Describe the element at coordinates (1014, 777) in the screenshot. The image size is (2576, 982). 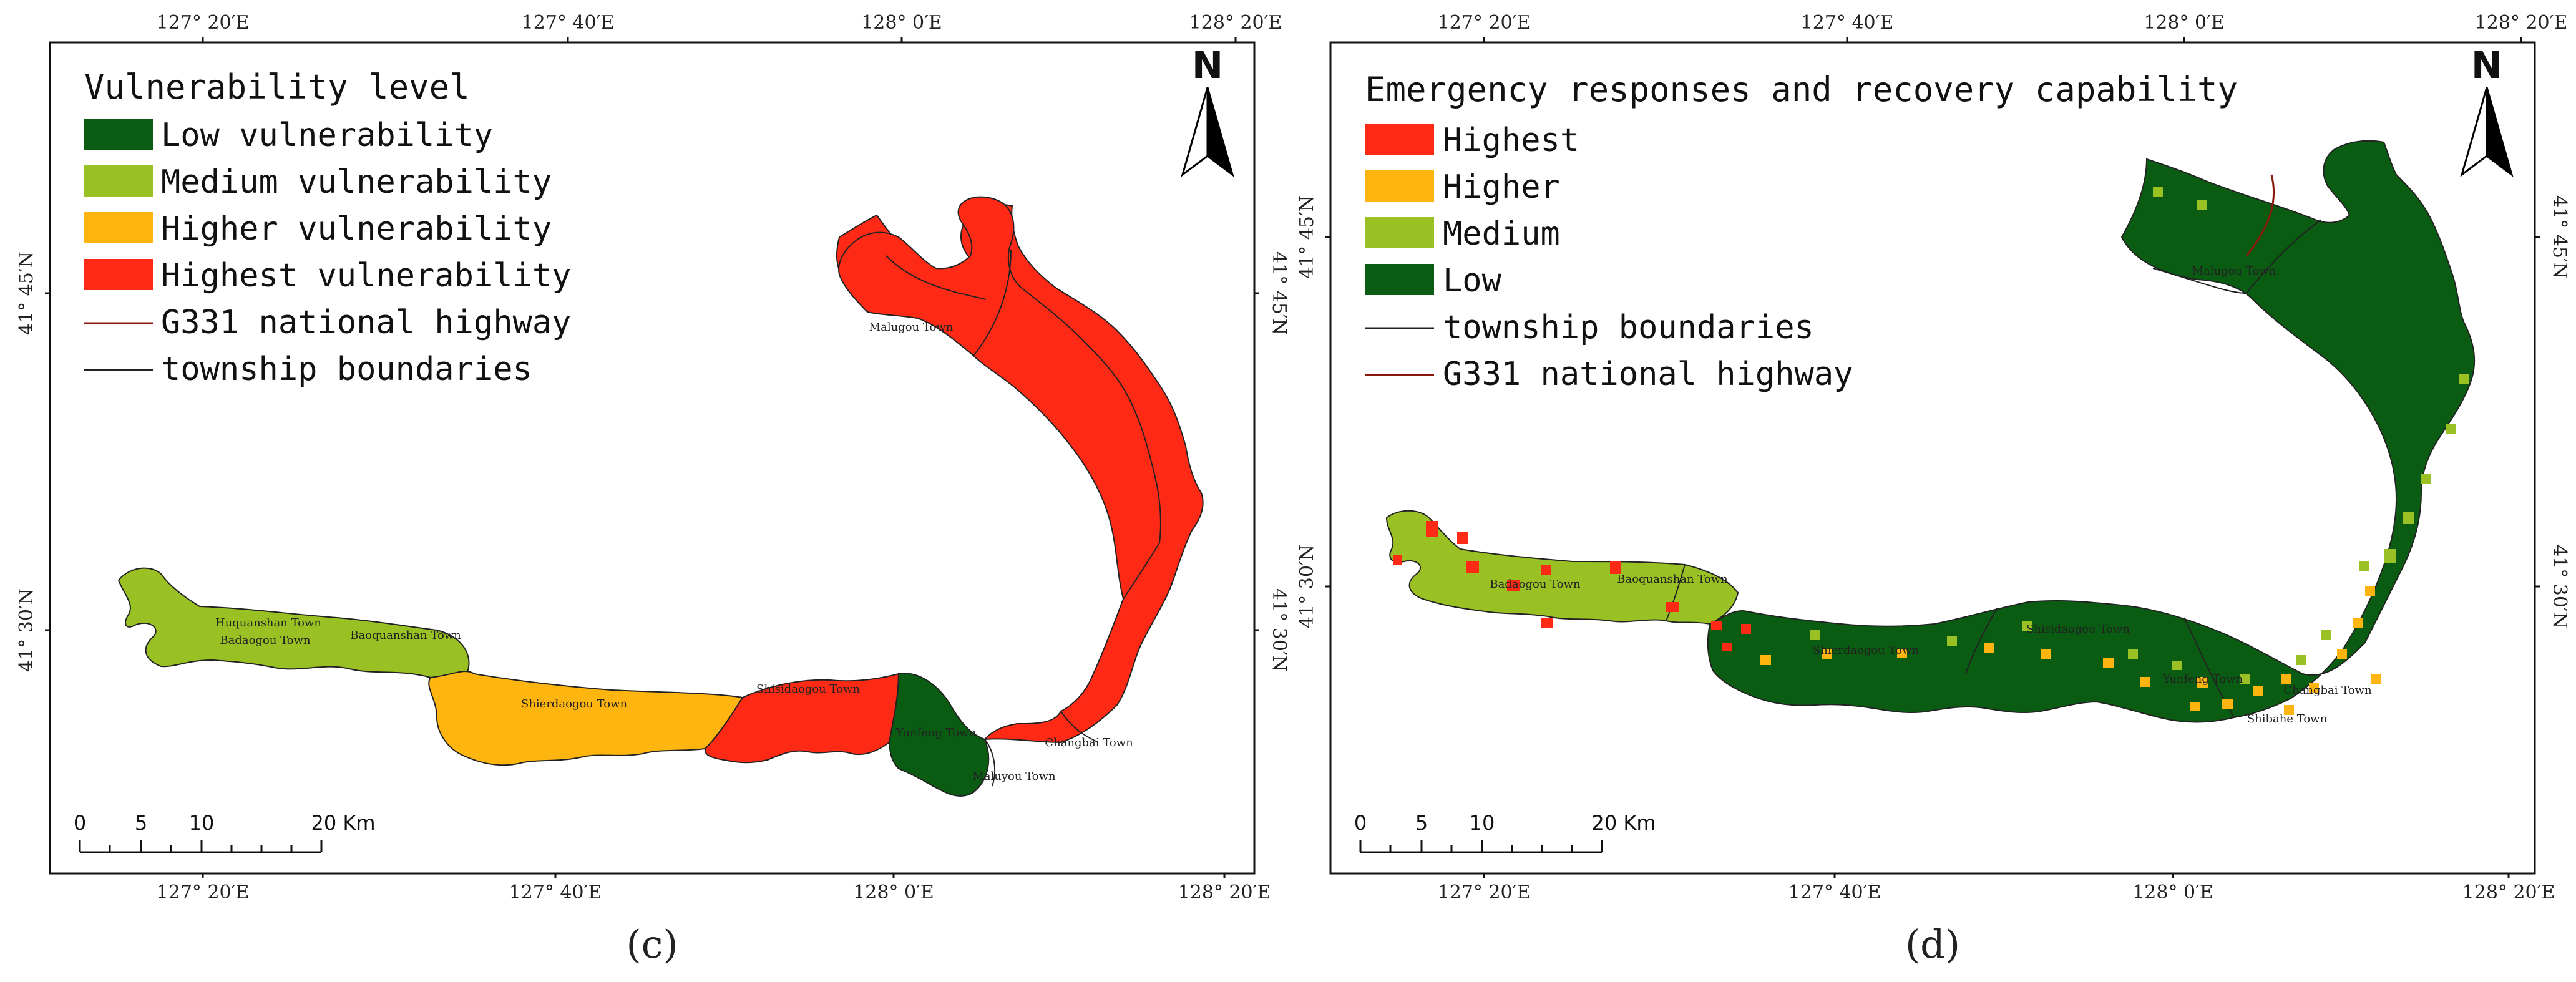
I see `town-label: Maluyou Town` at that location.